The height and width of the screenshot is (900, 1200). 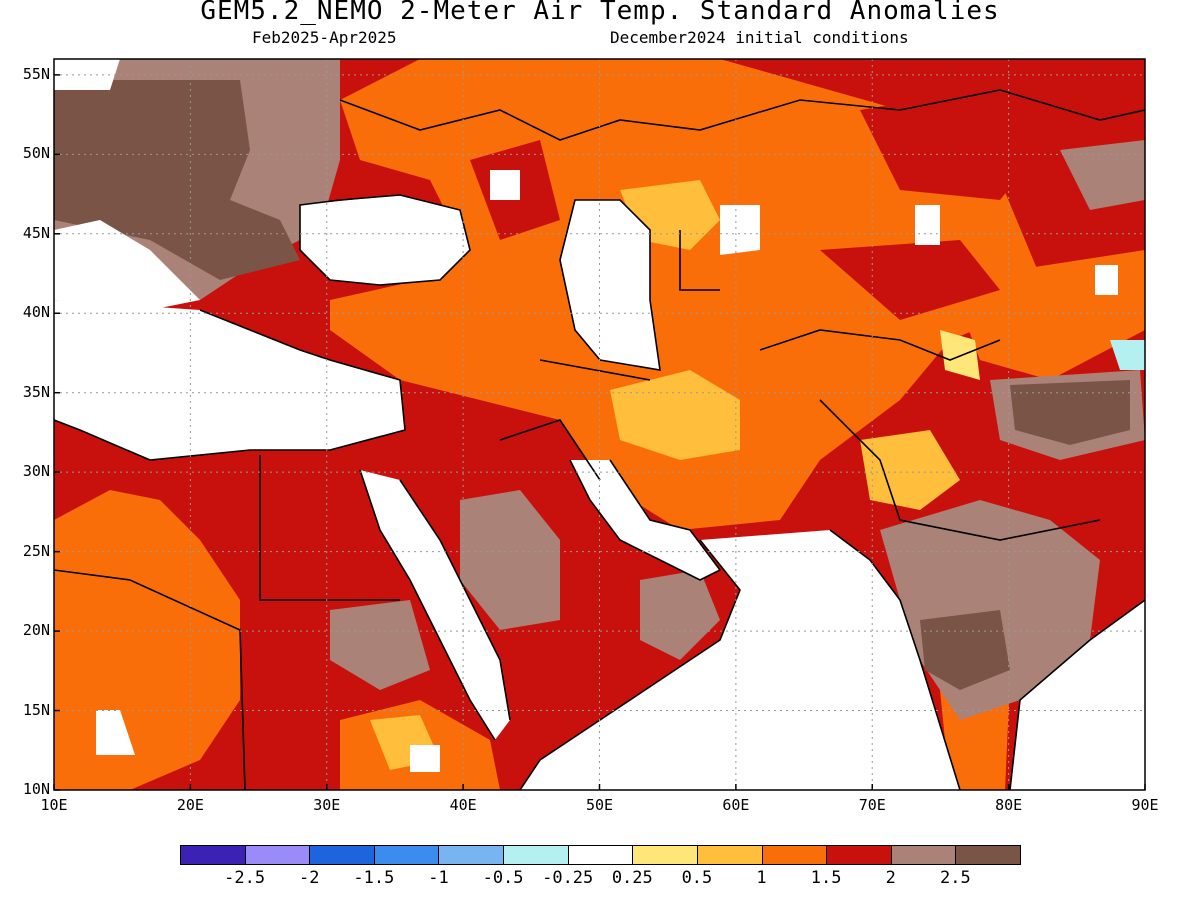 I want to click on longitude-label: 50E, so click(x=599, y=805).